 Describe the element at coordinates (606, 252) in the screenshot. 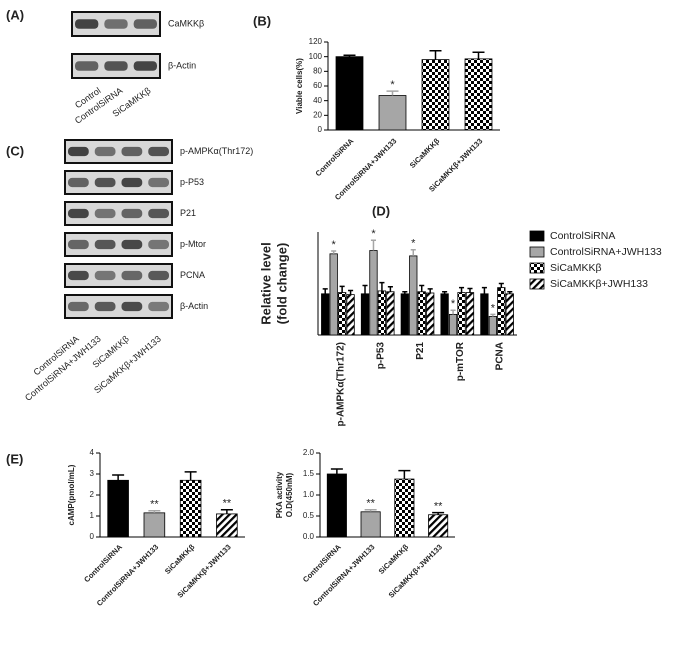

I see `legend-label: ControlSiRNA+JWH133` at that location.